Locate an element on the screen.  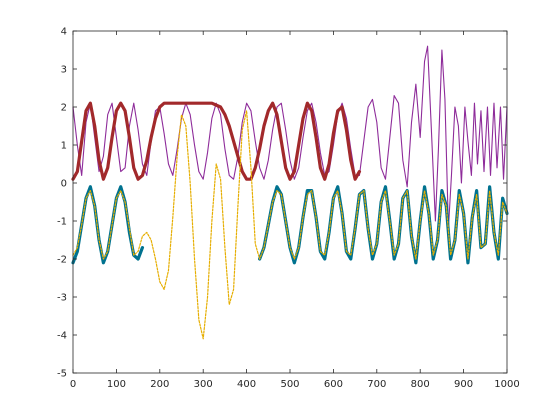
y-tick-label: -5 is located at coordinates (62, 374).